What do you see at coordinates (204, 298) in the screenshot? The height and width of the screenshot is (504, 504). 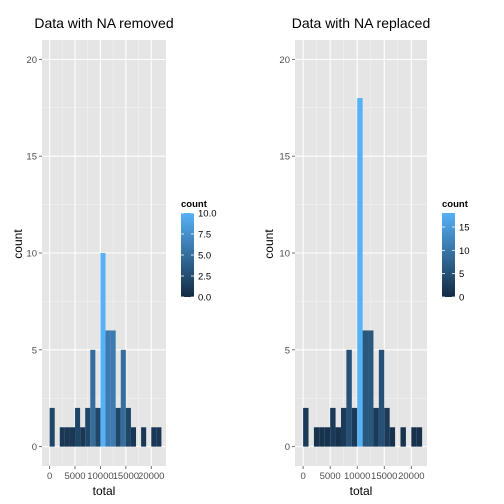 I see `legend-tick-label: 0.0` at bounding box center [204, 298].